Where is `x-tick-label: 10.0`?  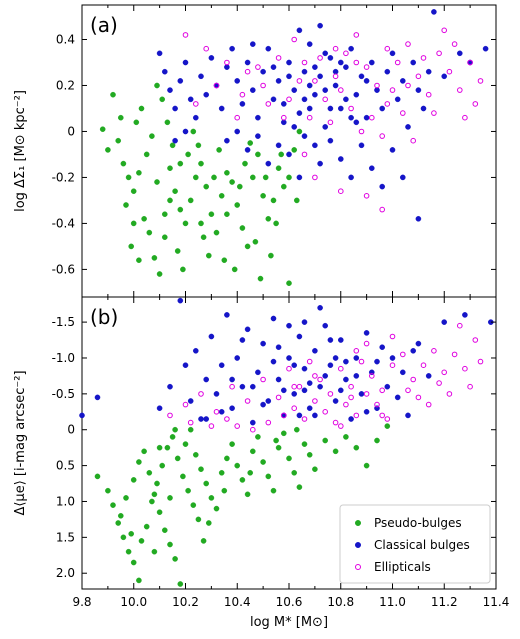 x-tick-label: 10.0 is located at coordinates (133, 602).